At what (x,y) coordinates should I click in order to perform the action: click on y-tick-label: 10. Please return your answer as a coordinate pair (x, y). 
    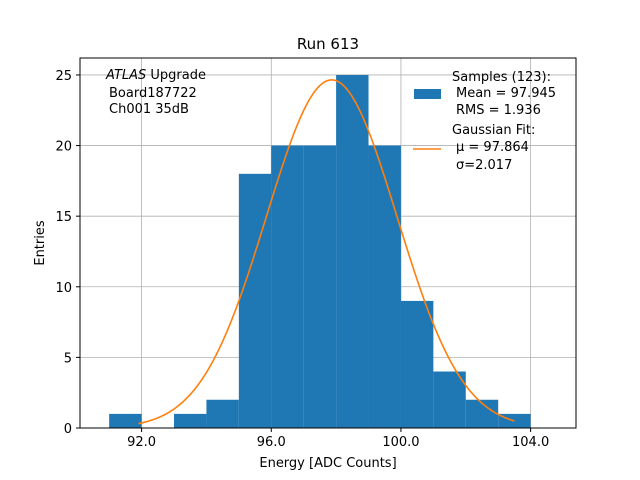
    Looking at the image, I should click on (63, 288).